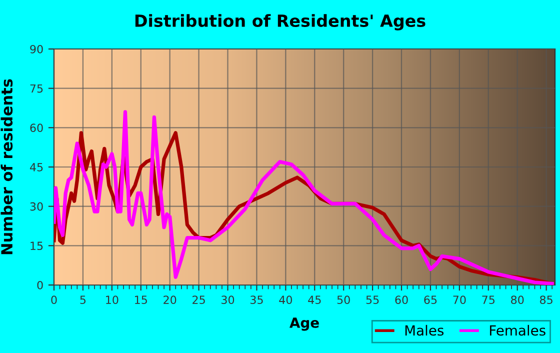  I want to click on chart-title: Distribution of Residents' Ages, so click(280, 22).